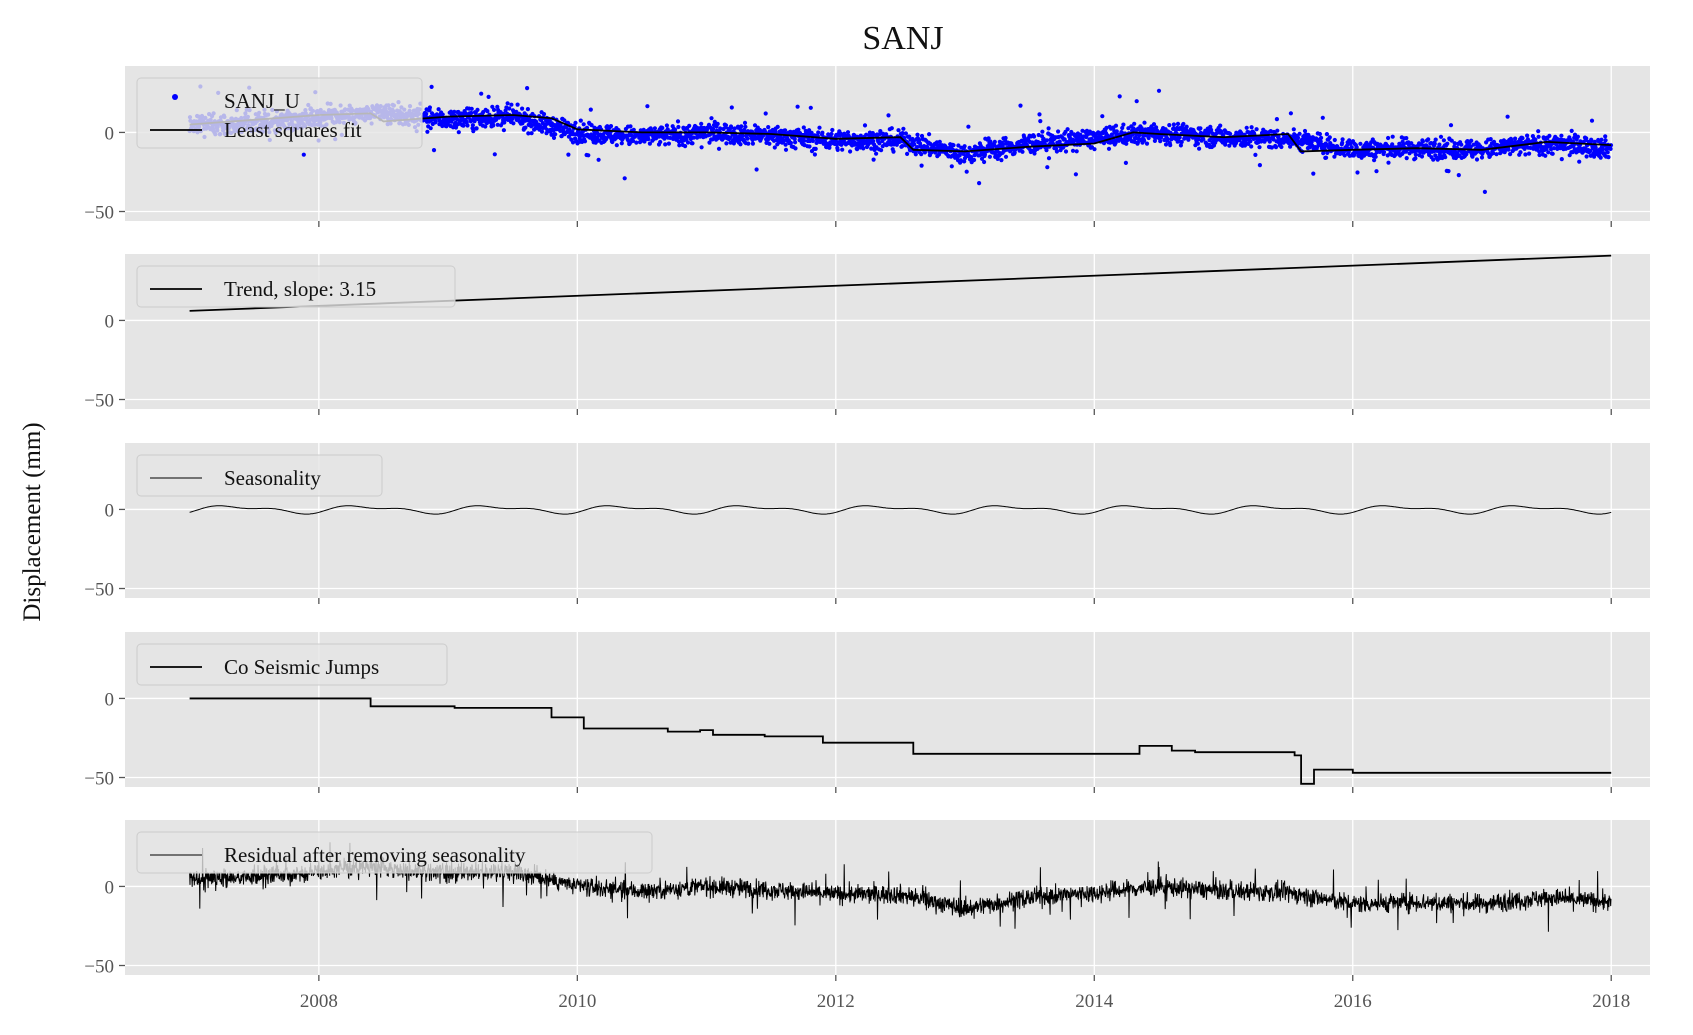 The width and height of the screenshot is (1693, 1035). I want to click on residual-line, so click(900, 887).